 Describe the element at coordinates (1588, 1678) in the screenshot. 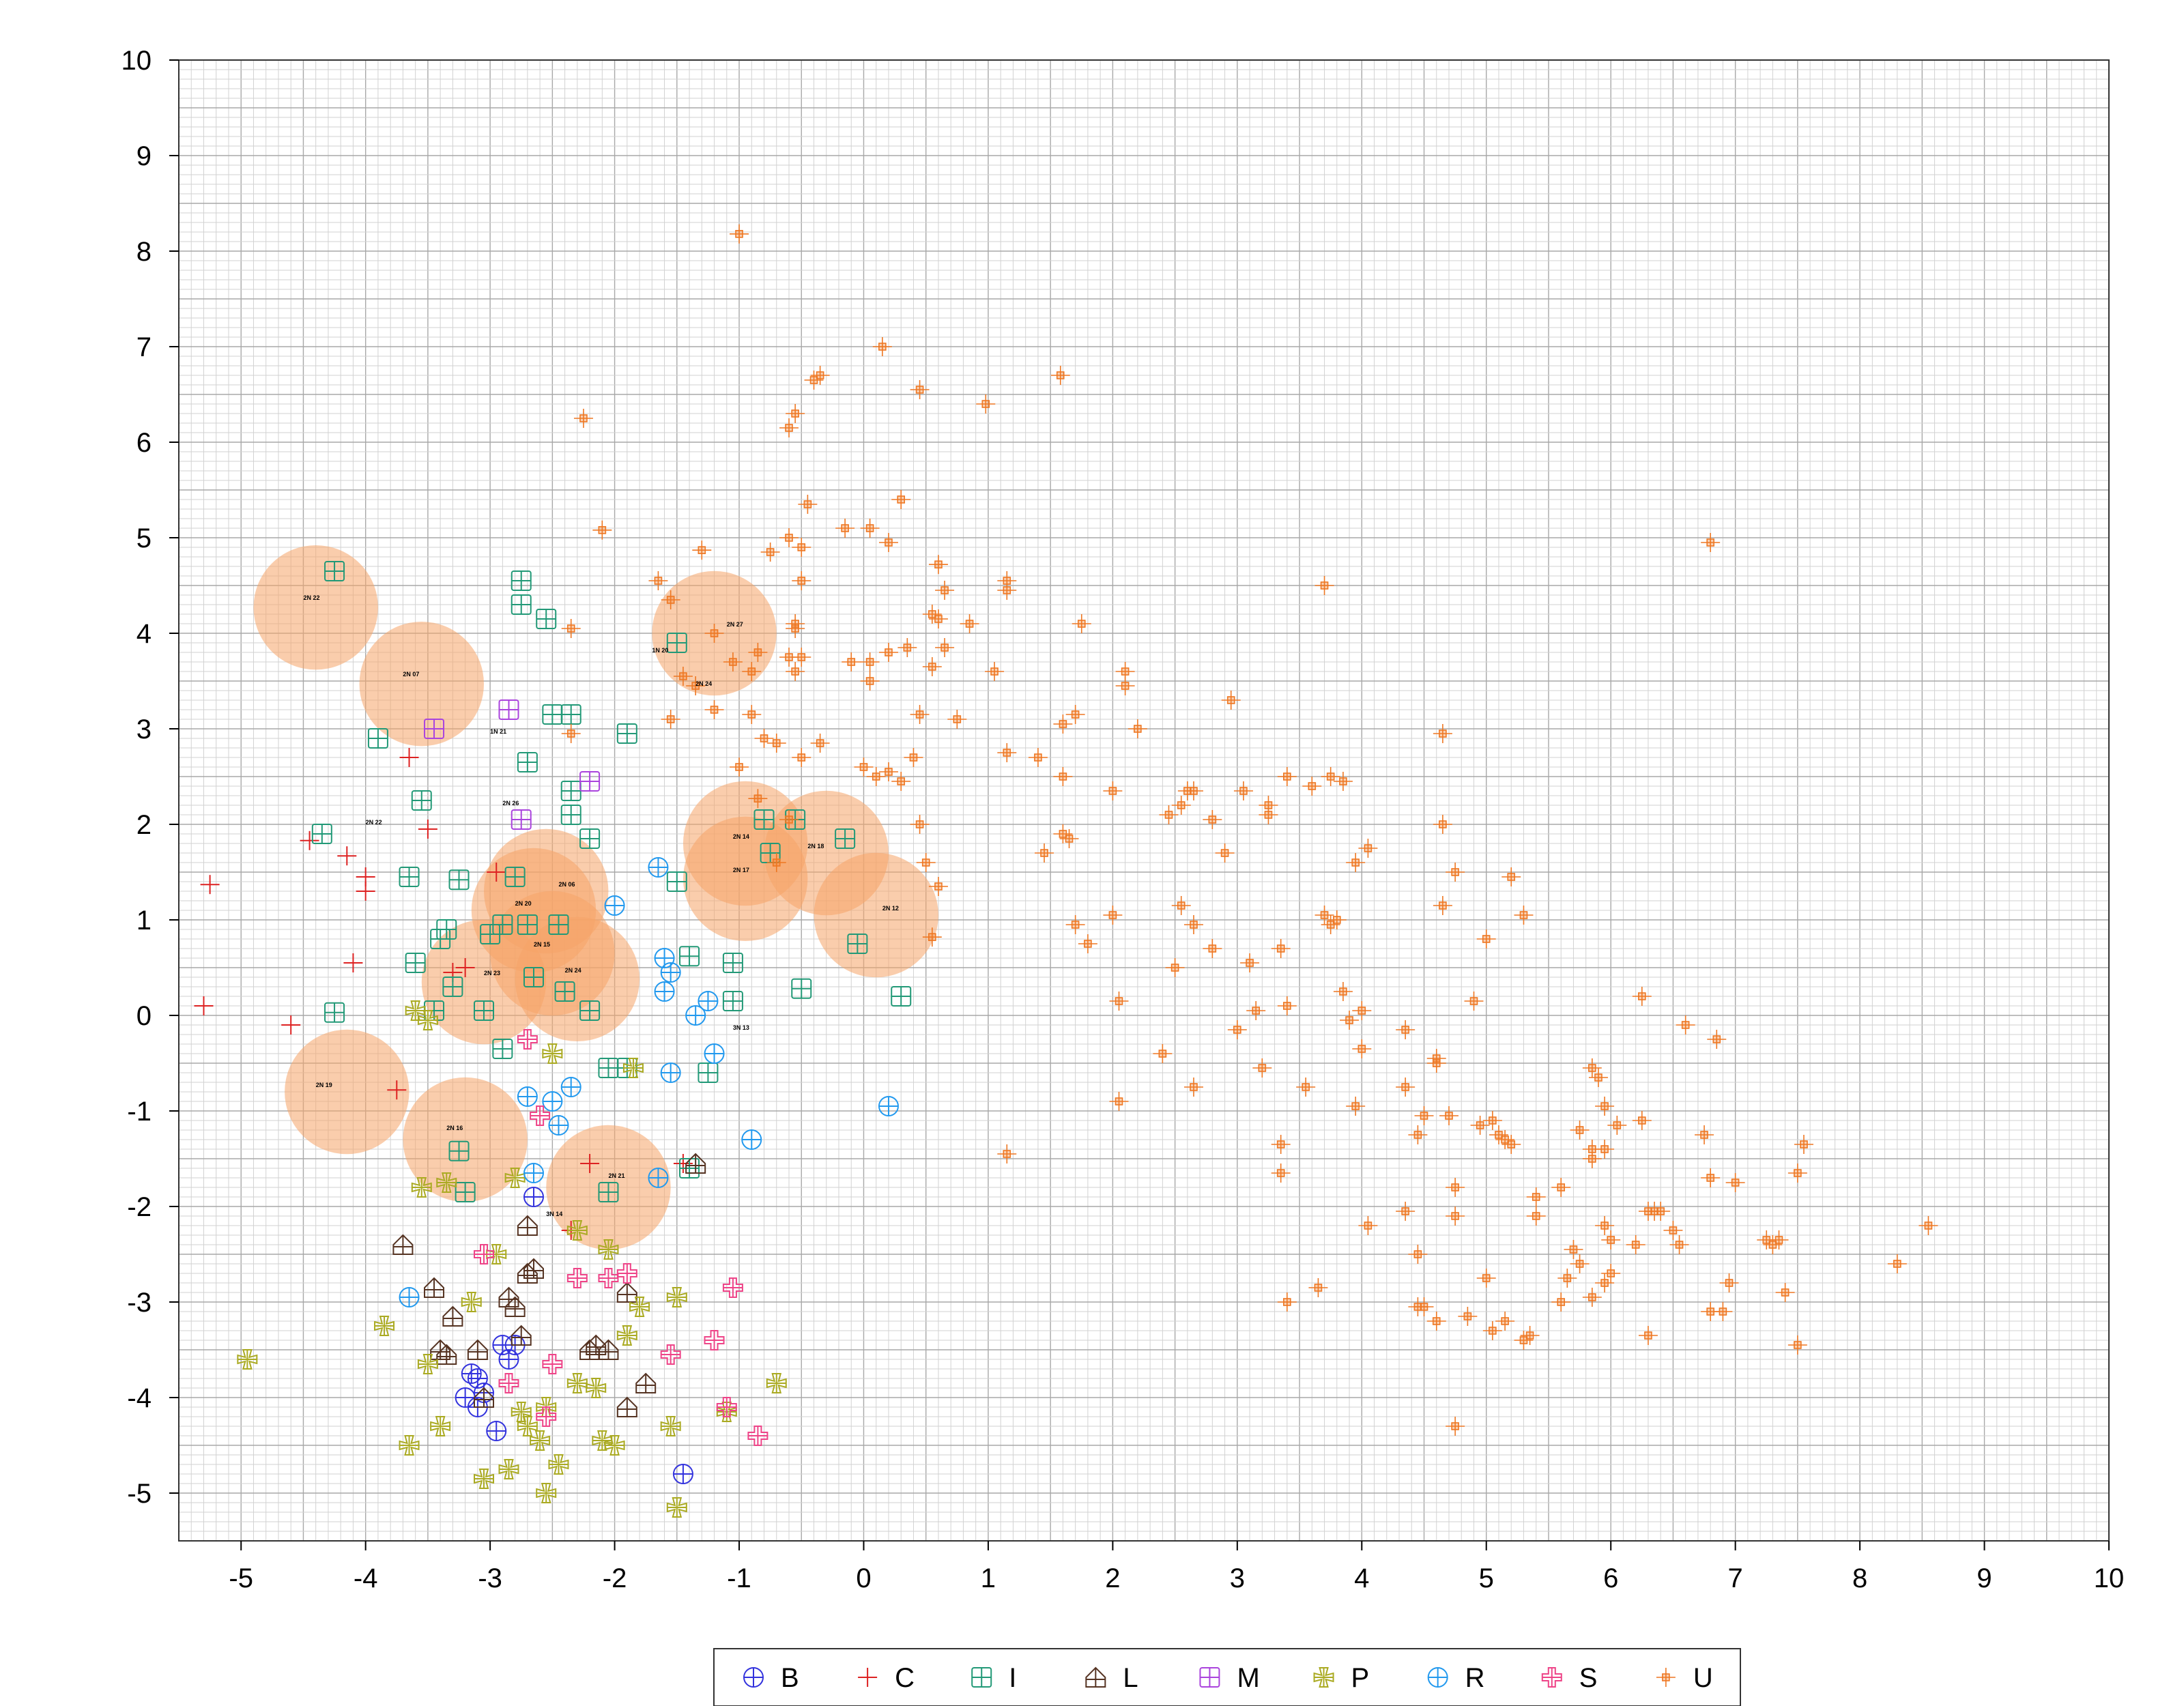

I see `legend-label-S: S` at that location.